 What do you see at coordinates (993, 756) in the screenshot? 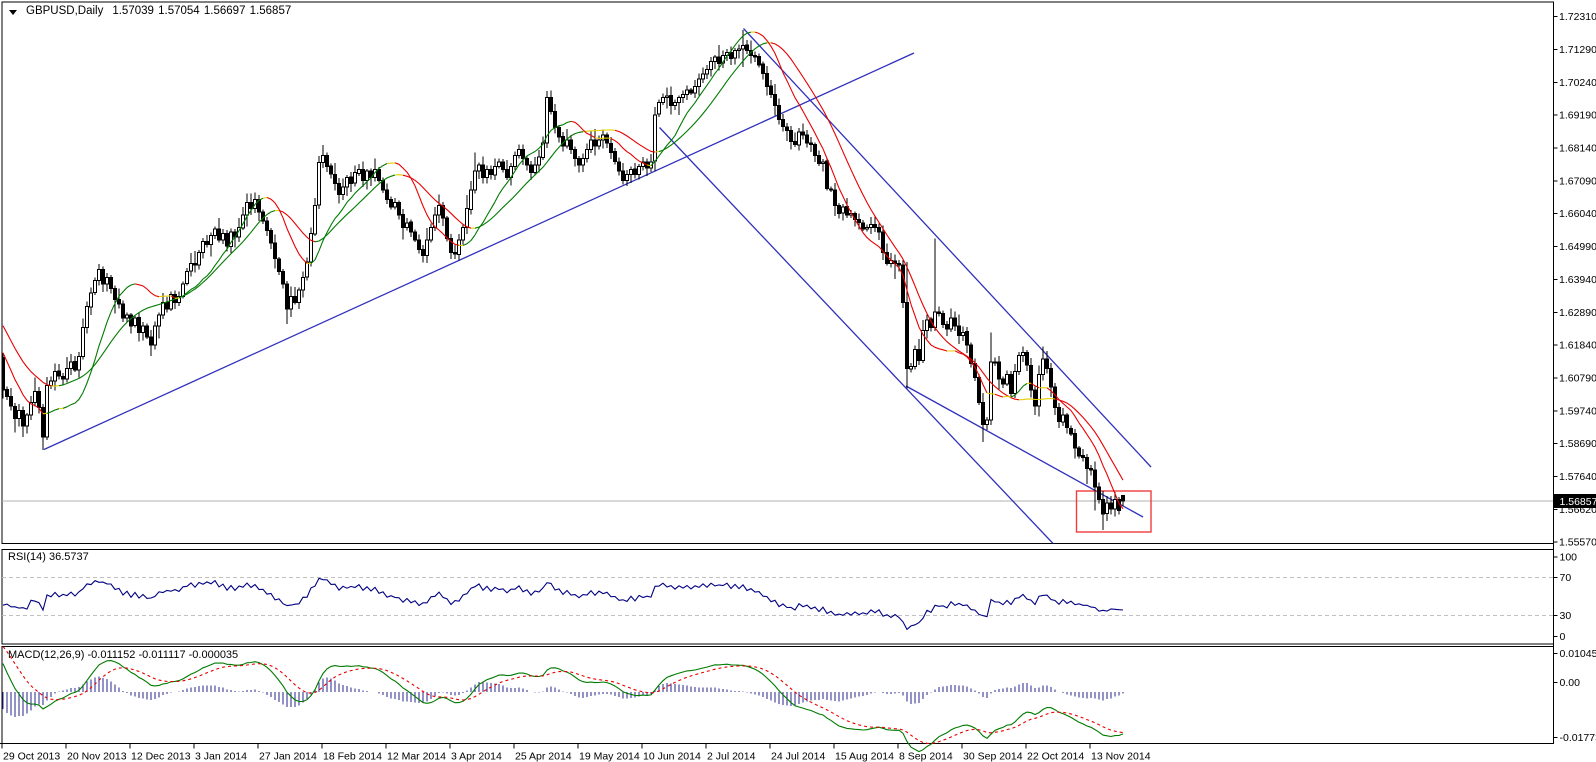
I see `time-axis-label: 30 Sep 2014` at bounding box center [993, 756].